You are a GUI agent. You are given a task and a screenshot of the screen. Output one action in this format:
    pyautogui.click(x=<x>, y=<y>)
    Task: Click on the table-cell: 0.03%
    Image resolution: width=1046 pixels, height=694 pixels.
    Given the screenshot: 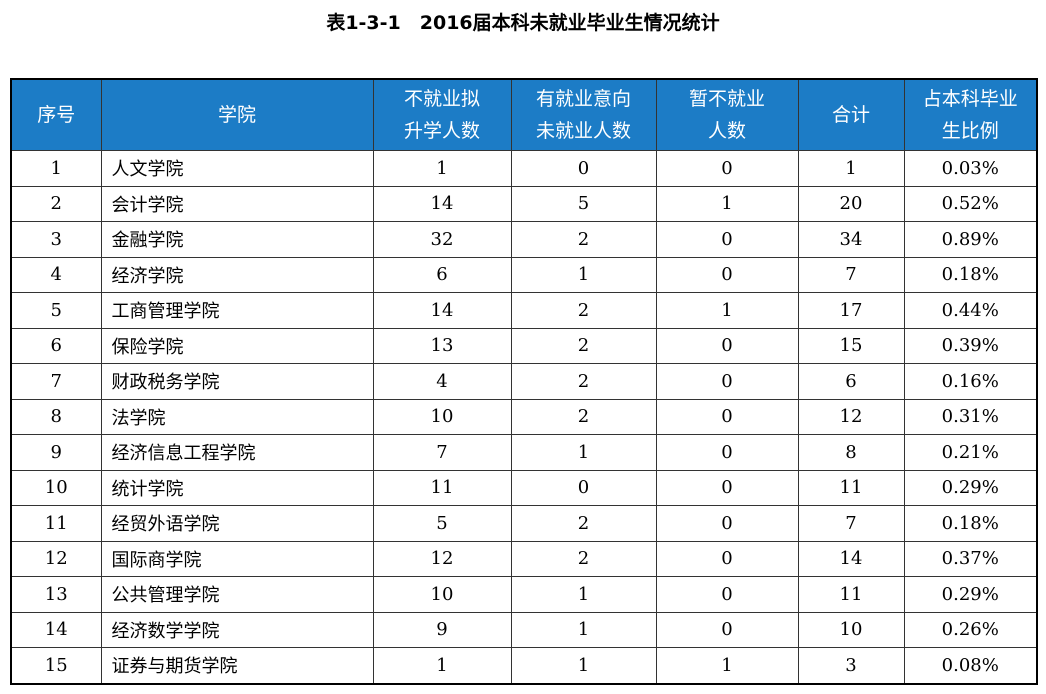 What is the action you would take?
    pyautogui.click(x=970, y=168)
    